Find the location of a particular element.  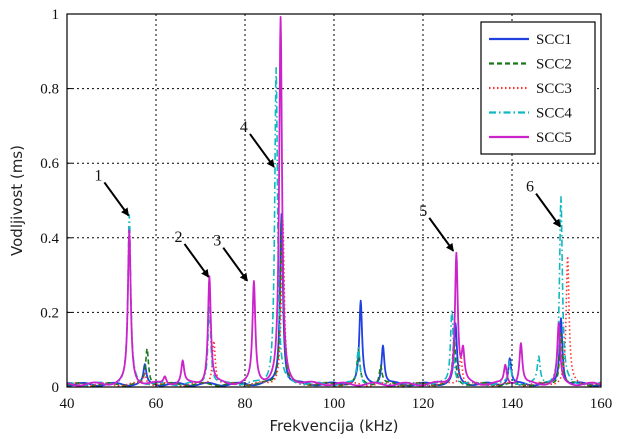

x-tick-label: 40 is located at coordinates (67, 404).